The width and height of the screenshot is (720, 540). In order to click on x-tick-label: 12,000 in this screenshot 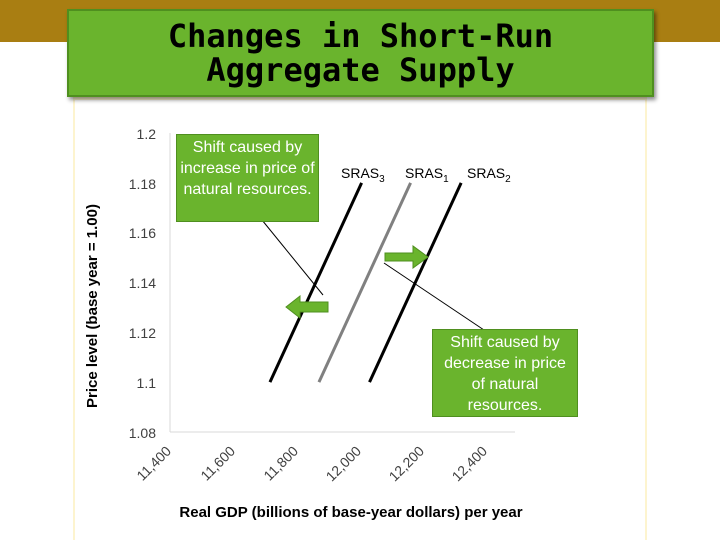, I will do `click(344, 464)`.